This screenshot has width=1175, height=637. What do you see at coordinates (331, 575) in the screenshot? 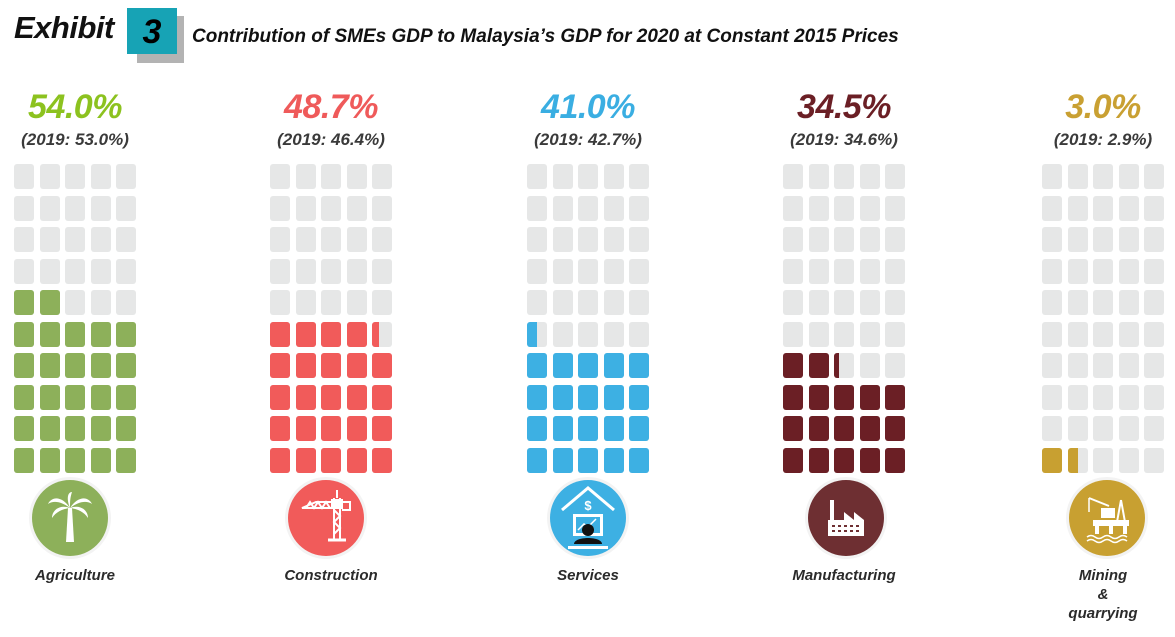
I see `sector-label: Construction` at bounding box center [331, 575].